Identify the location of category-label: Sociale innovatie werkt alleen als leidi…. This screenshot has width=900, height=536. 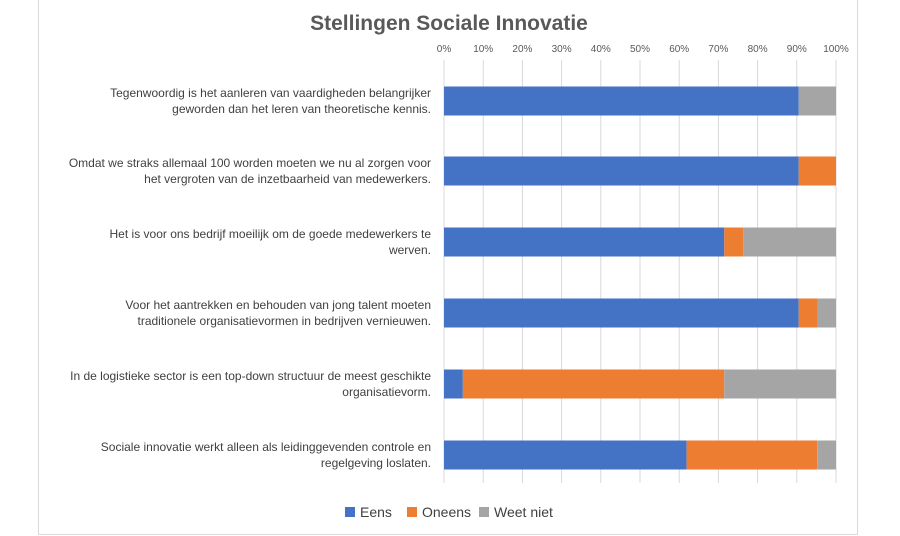
(266, 455).